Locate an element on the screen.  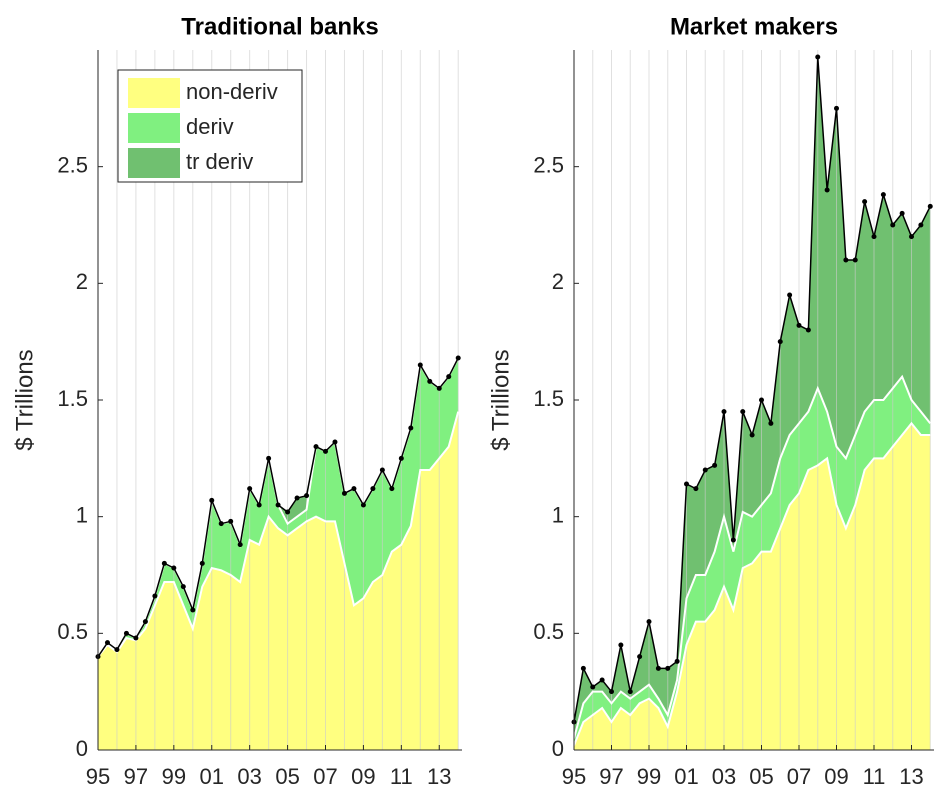
x-tick-label: 99 is located at coordinates (649, 776).